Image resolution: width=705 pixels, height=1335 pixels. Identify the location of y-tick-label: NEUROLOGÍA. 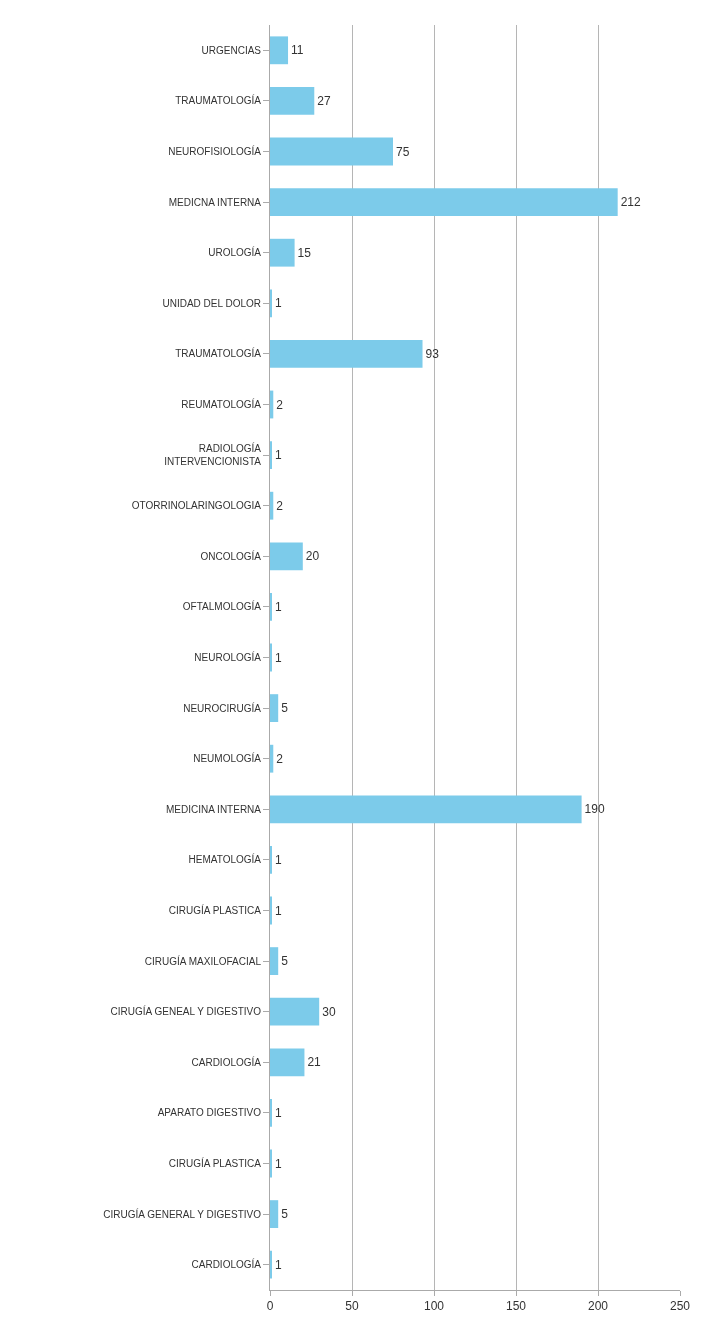
(228, 657).